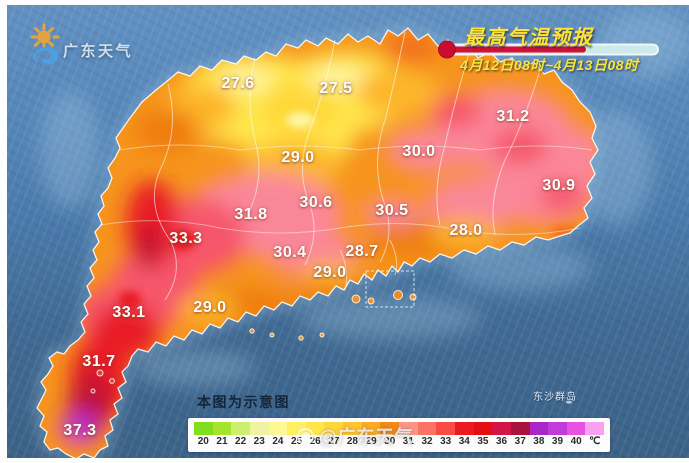 The height and width of the screenshot is (463, 689). What do you see at coordinates (315, 441) in the screenshot?
I see `legend-tick: 26` at bounding box center [315, 441].